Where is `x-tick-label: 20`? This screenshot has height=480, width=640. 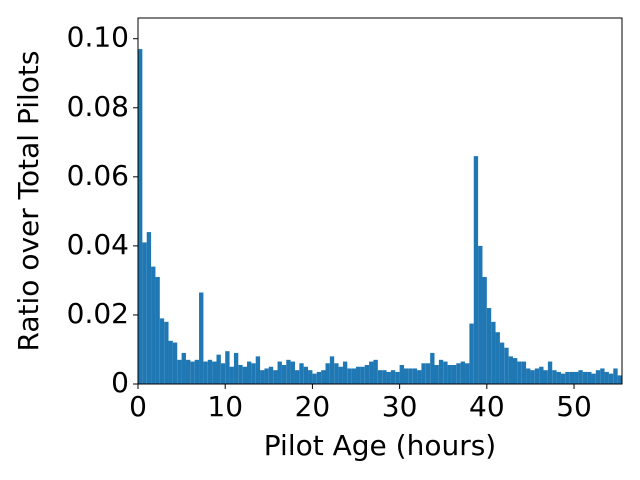
x-tick-label: 20 is located at coordinates (313, 406).